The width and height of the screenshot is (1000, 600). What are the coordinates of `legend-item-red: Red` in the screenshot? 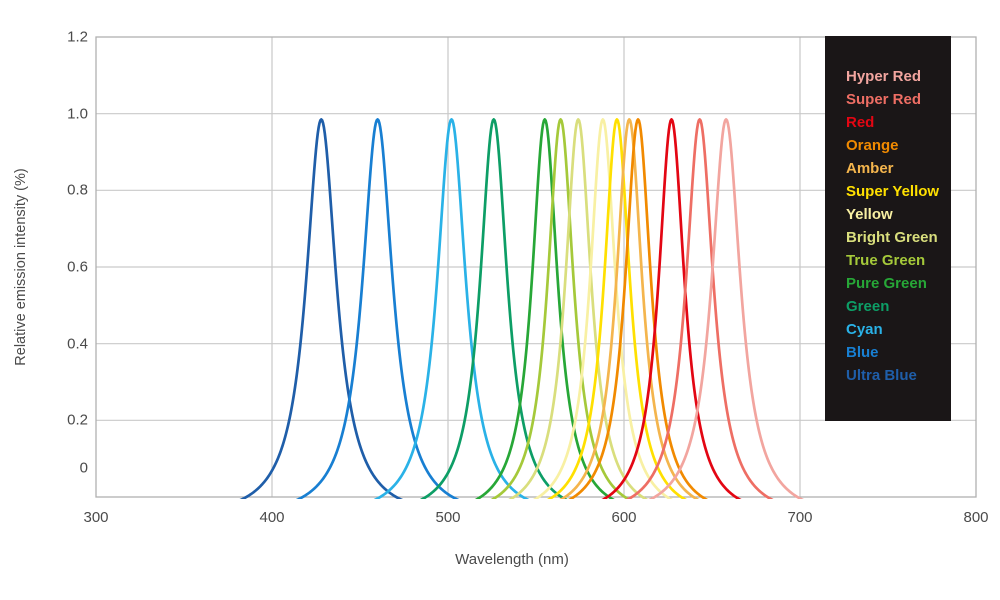 It's located at (860, 122).